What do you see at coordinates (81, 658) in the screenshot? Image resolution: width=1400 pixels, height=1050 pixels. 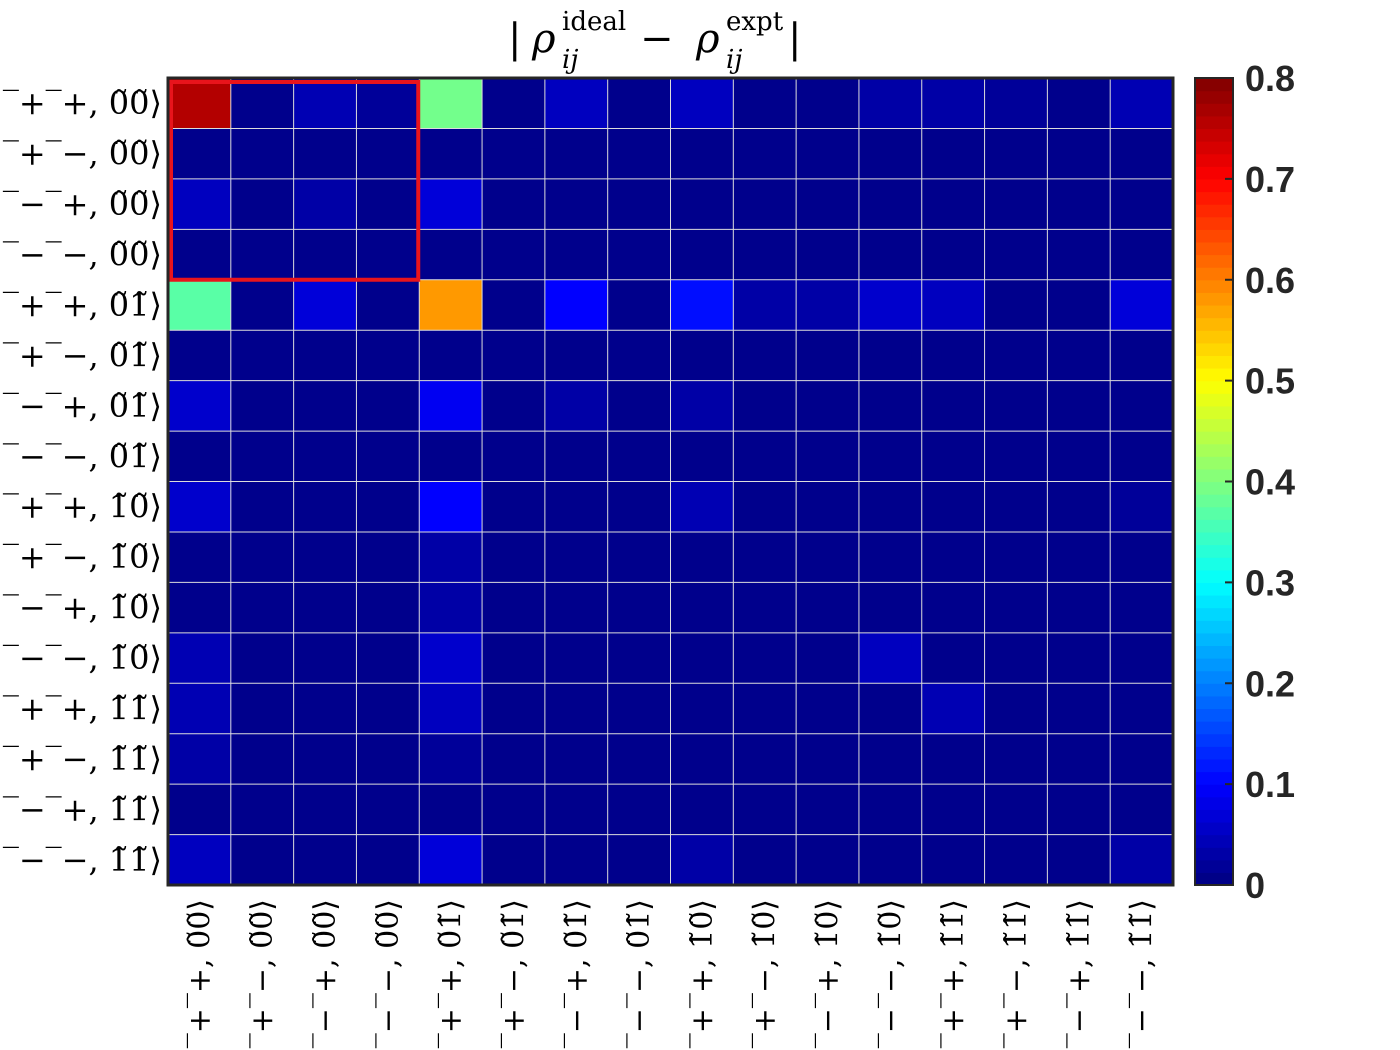 I see `row-tick-label: |‾−‾−, 1̃0̃⟩` at bounding box center [81, 658].